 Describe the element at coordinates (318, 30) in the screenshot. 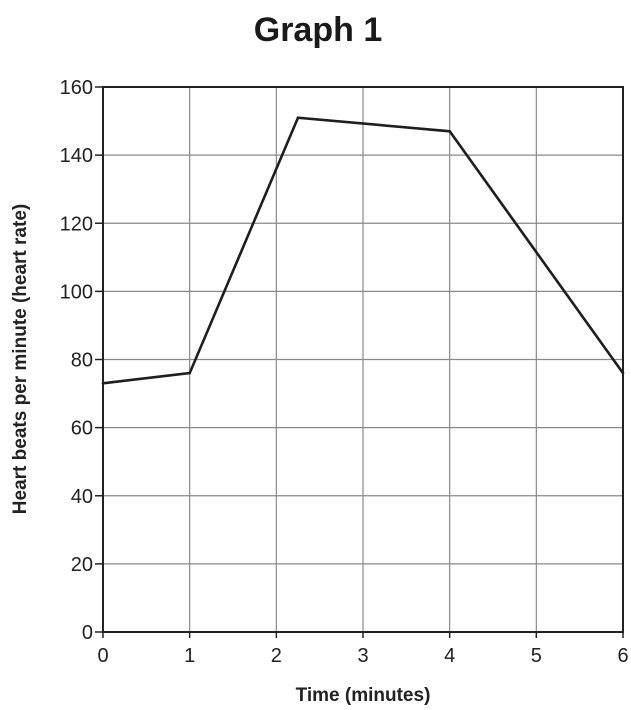

I see `chart-title: Graph 1` at that location.